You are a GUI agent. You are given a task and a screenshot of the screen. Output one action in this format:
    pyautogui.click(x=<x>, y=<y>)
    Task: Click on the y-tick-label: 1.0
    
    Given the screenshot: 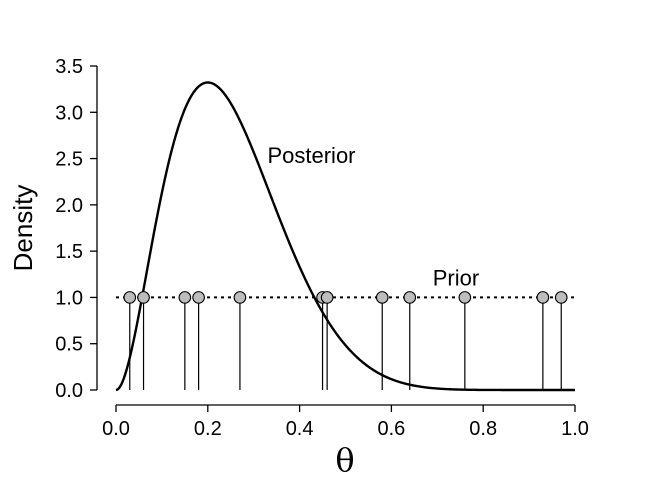 What is the action you would take?
    pyautogui.click(x=69, y=298)
    